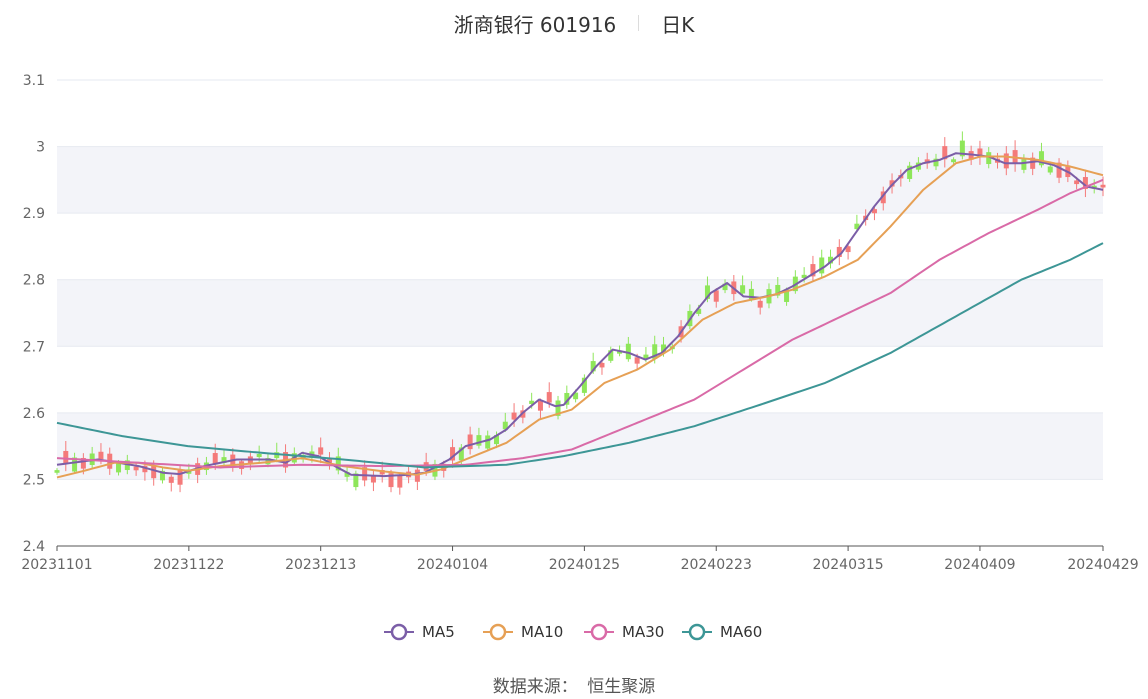 Image resolution: width=1148 pixels, height=699 pixels. What do you see at coordinates (438, 632) in the screenshot?
I see `legend-label: MA5` at bounding box center [438, 632].